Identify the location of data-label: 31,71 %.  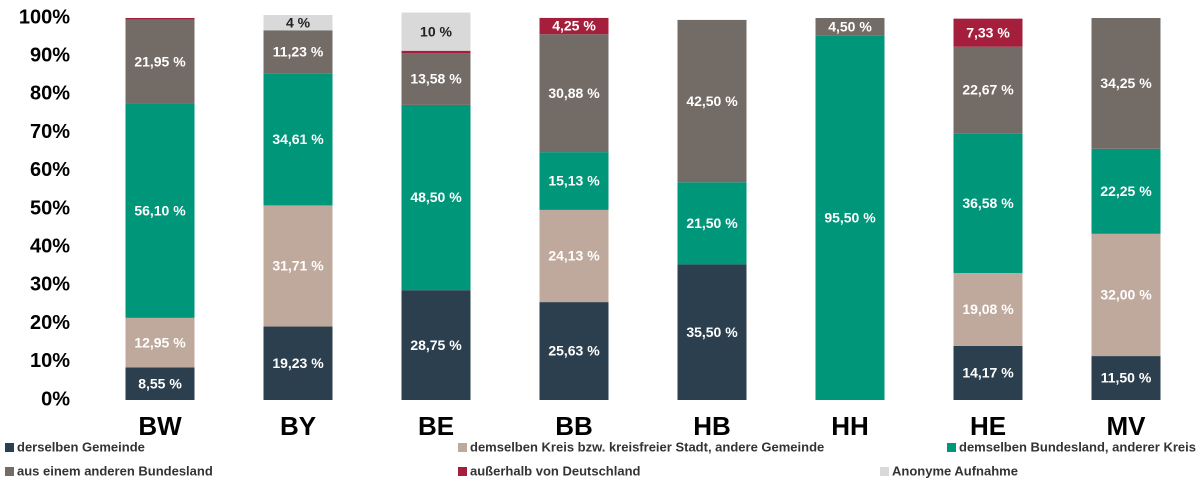
(298, 266).